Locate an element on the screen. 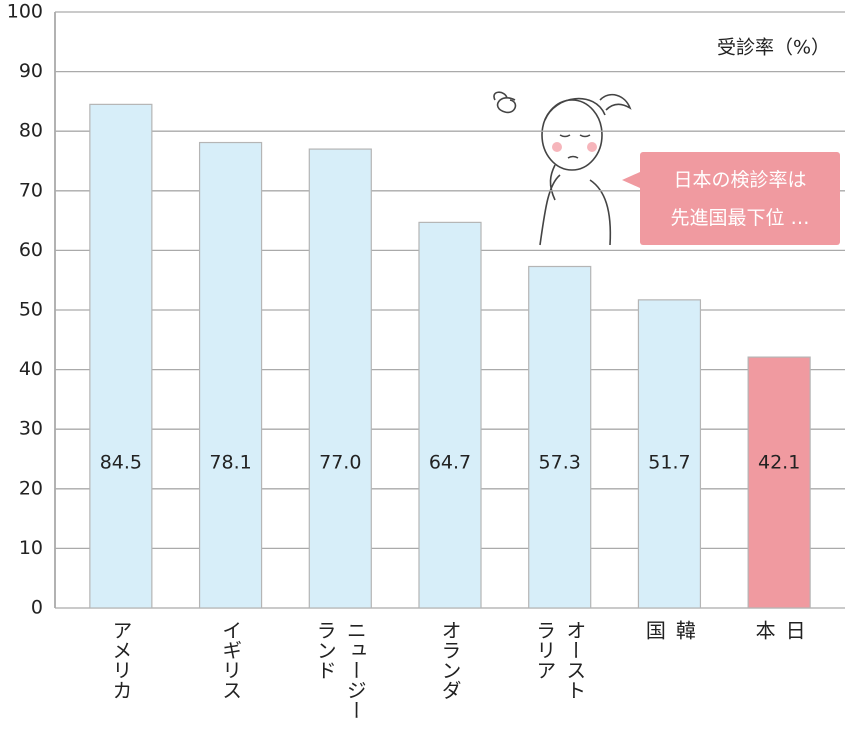  value-label: 77.0 is located at coordinates (340, 463).